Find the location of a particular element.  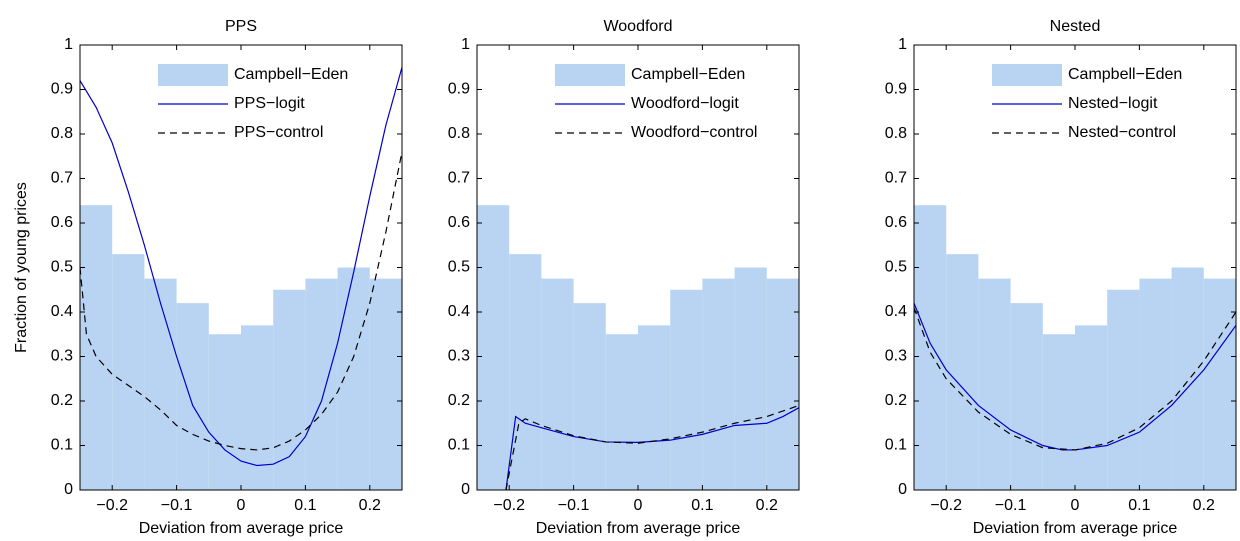

legend-label: Nested−logit is located at coordinates (1113, 103).